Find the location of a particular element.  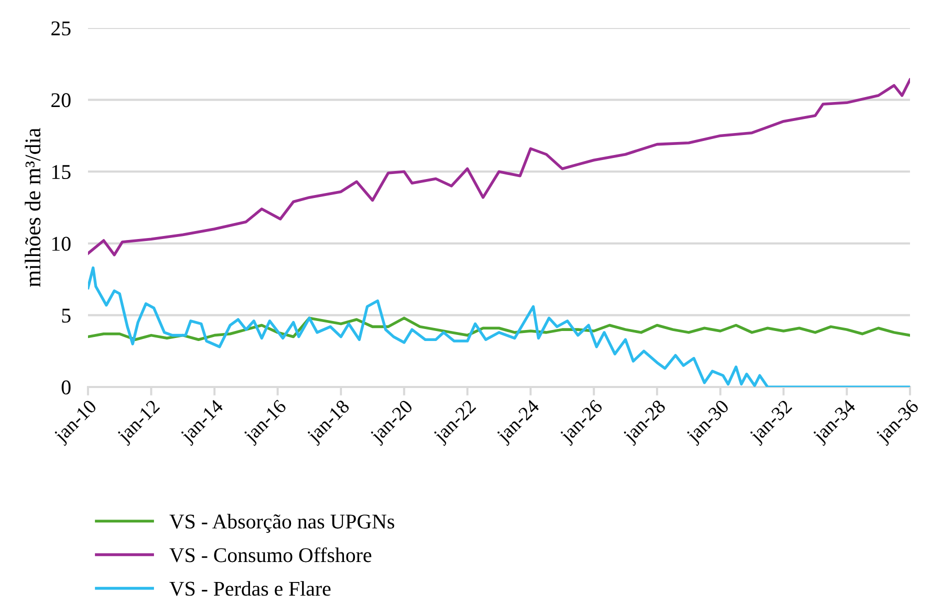

y-tick-label: 15 is located at coordinates (61, 172).